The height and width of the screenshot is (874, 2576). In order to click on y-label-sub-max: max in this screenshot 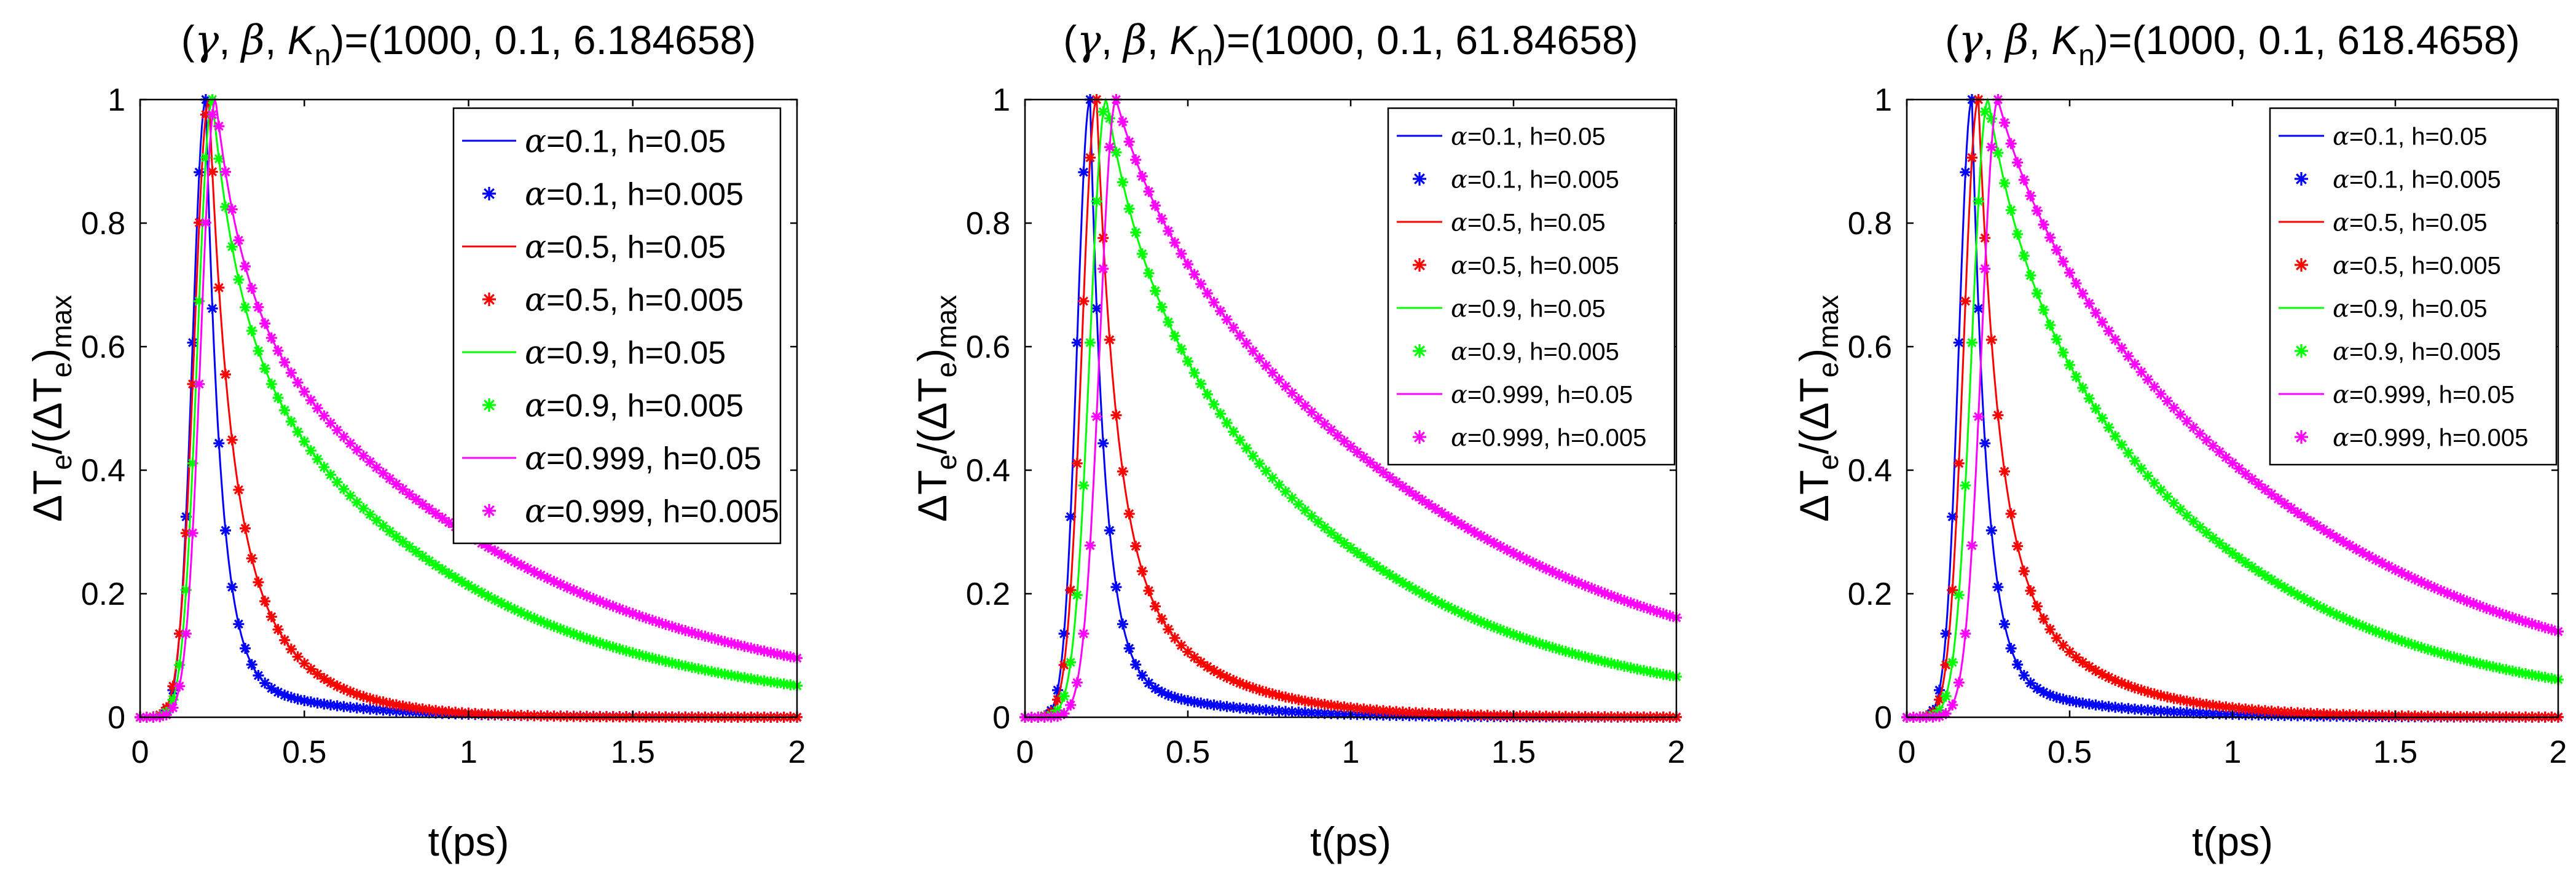, I will do `click(61, 321)`.